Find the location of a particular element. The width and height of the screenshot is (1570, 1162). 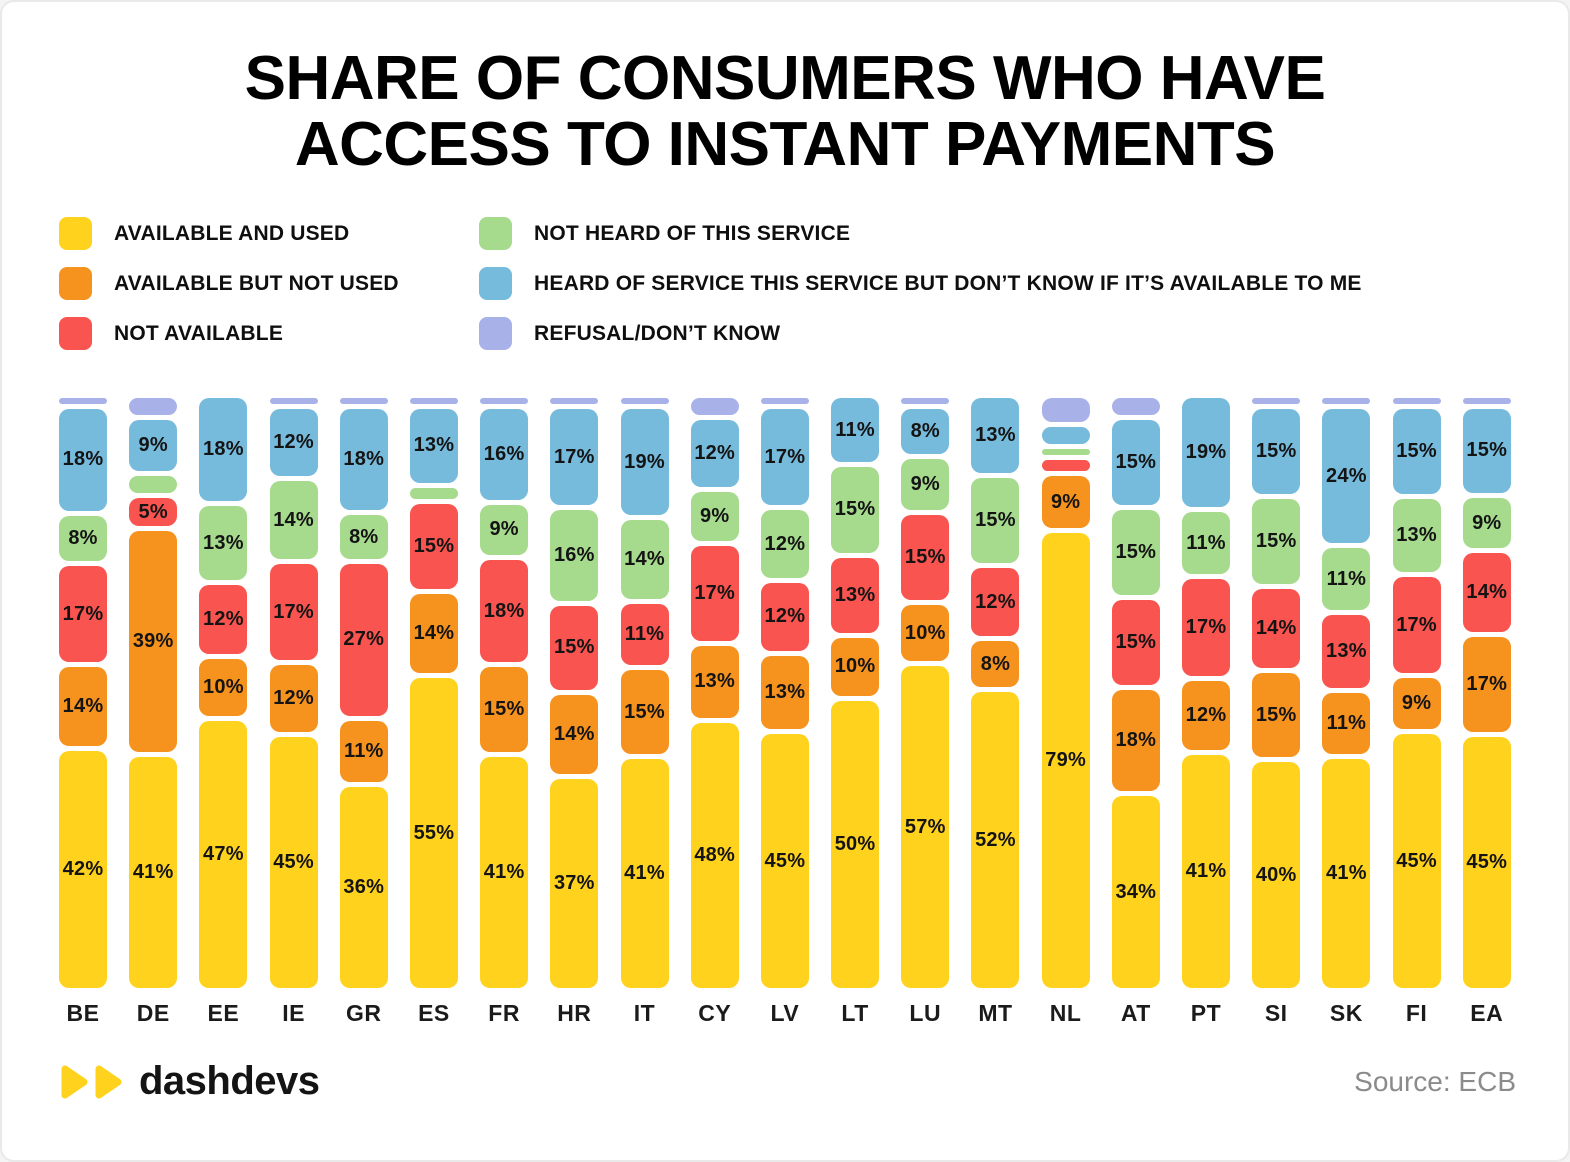

bar-segment: 36% is located at coordinates (363, 888).